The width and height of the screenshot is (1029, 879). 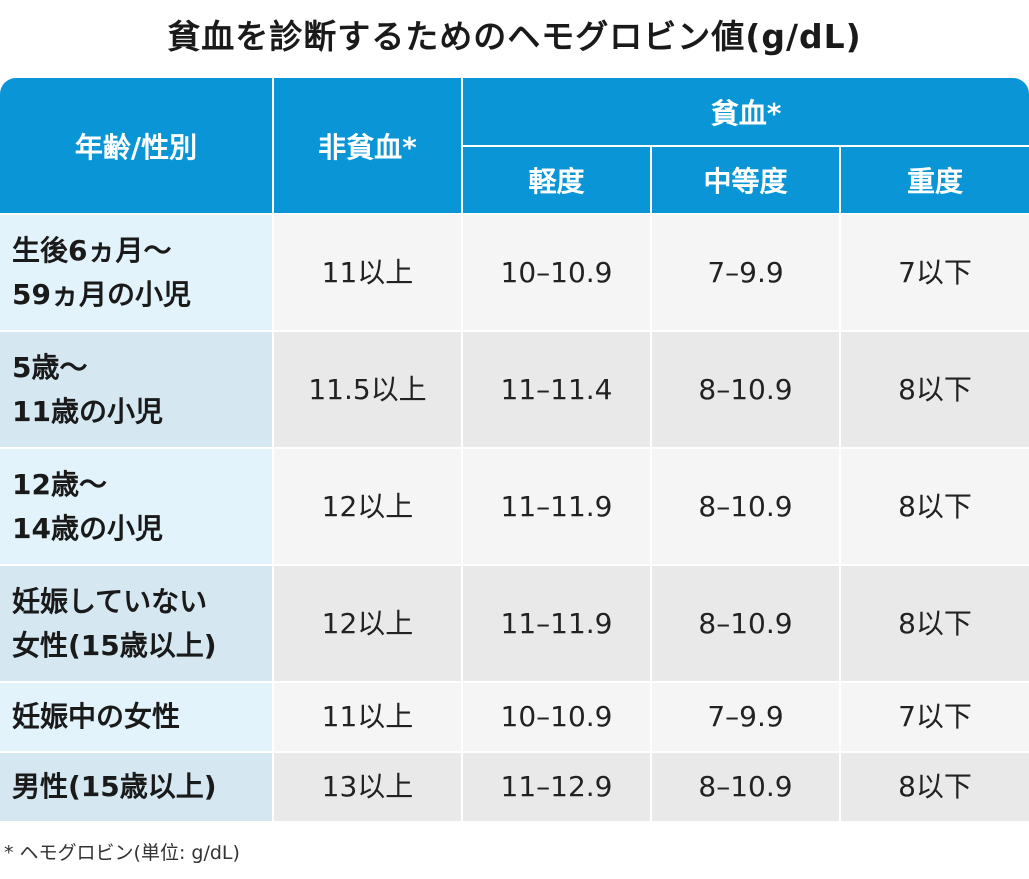 What do you see at coordinates (101, 294) in the screenshot?
I see `row-group-label-line: 59ヵ月の小児` at bounding box center [101, 294].